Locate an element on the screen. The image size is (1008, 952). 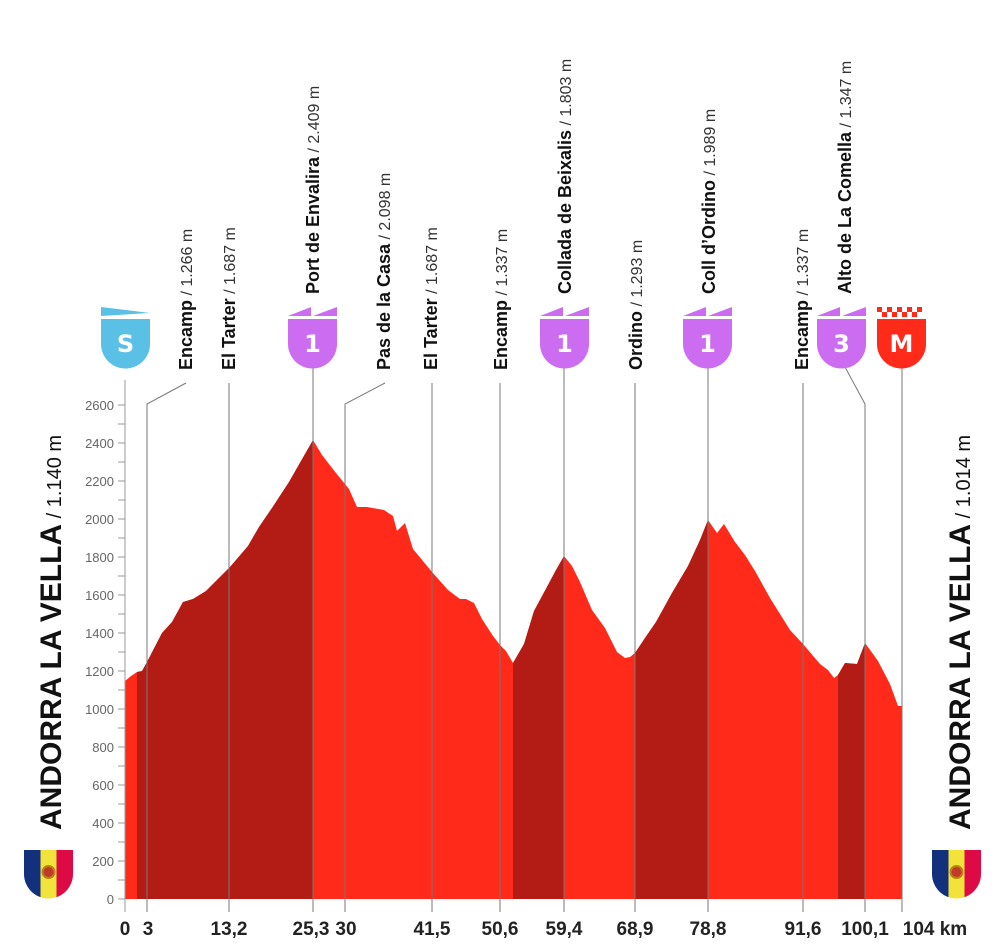
climb-category-label: 3 is located at coordinates (841, 344).